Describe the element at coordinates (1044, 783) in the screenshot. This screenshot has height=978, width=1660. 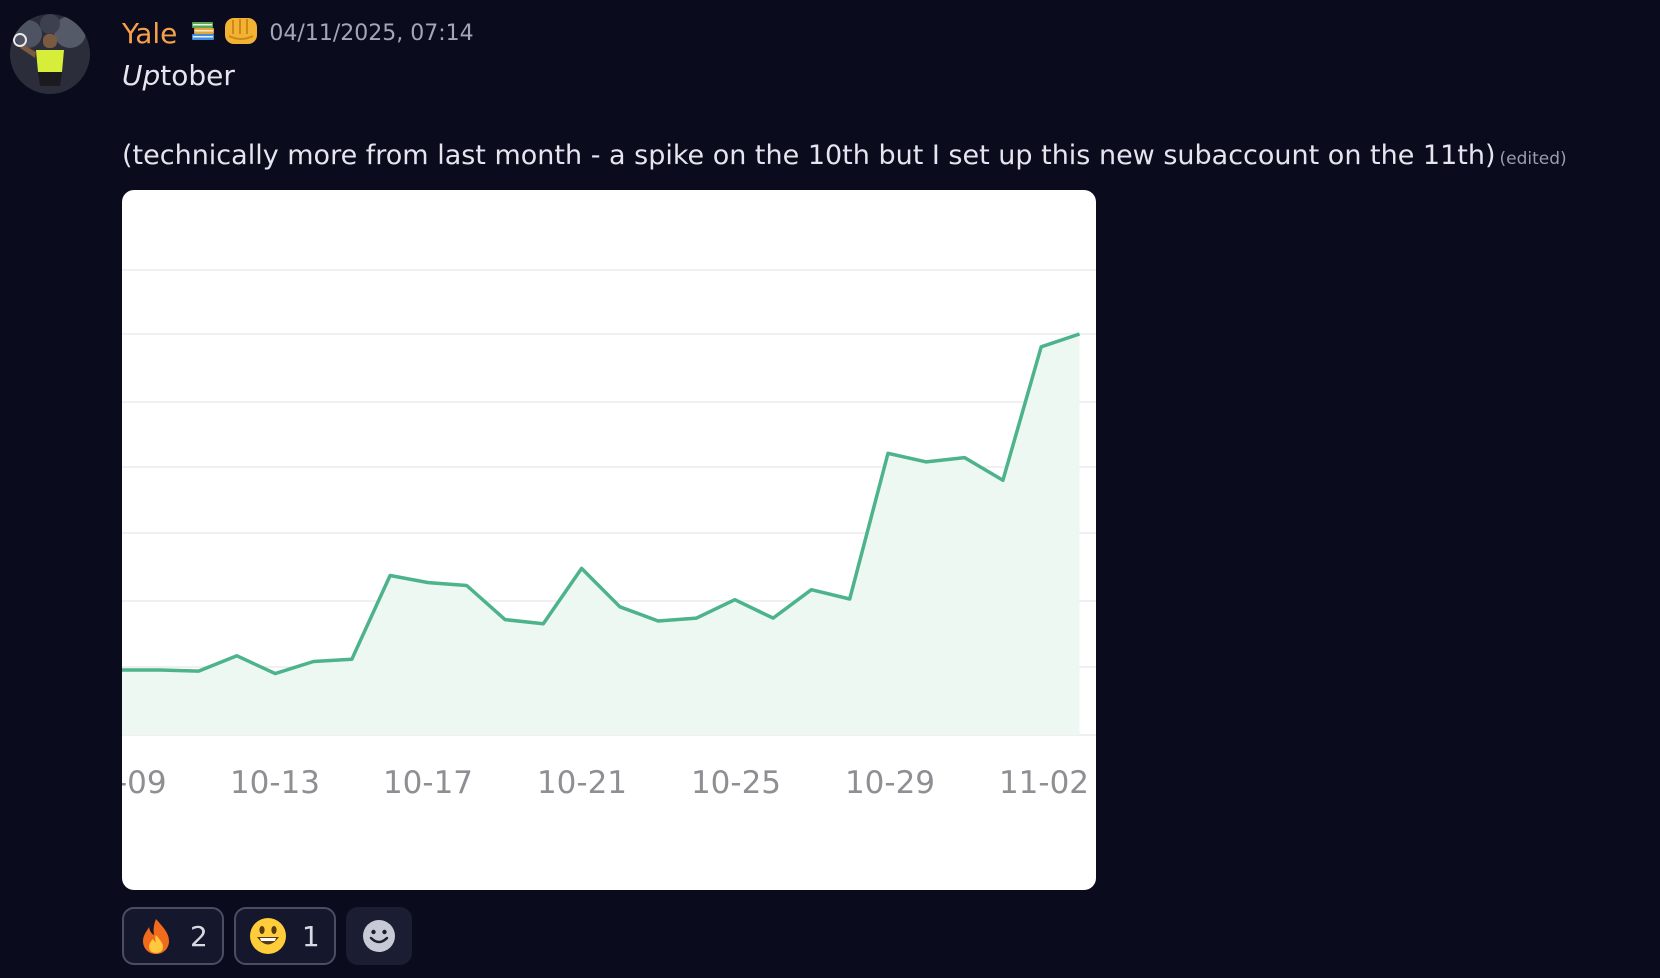
I see `x-tick-label: 11-02` at that location.